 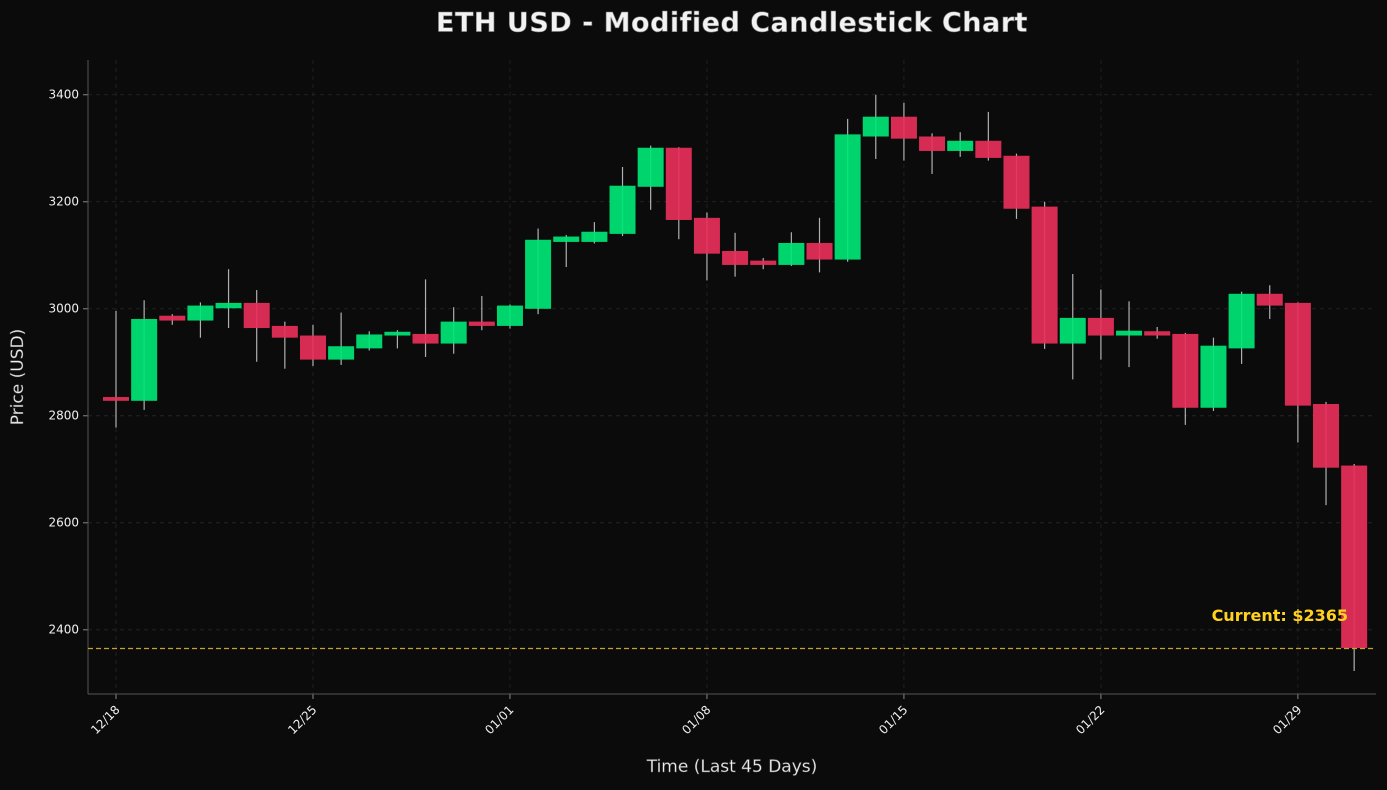 What do you see at coordinates (302, 720) in the screenshot?
I see `x-tick-label: 12/25` at bounding box center [302, 720].